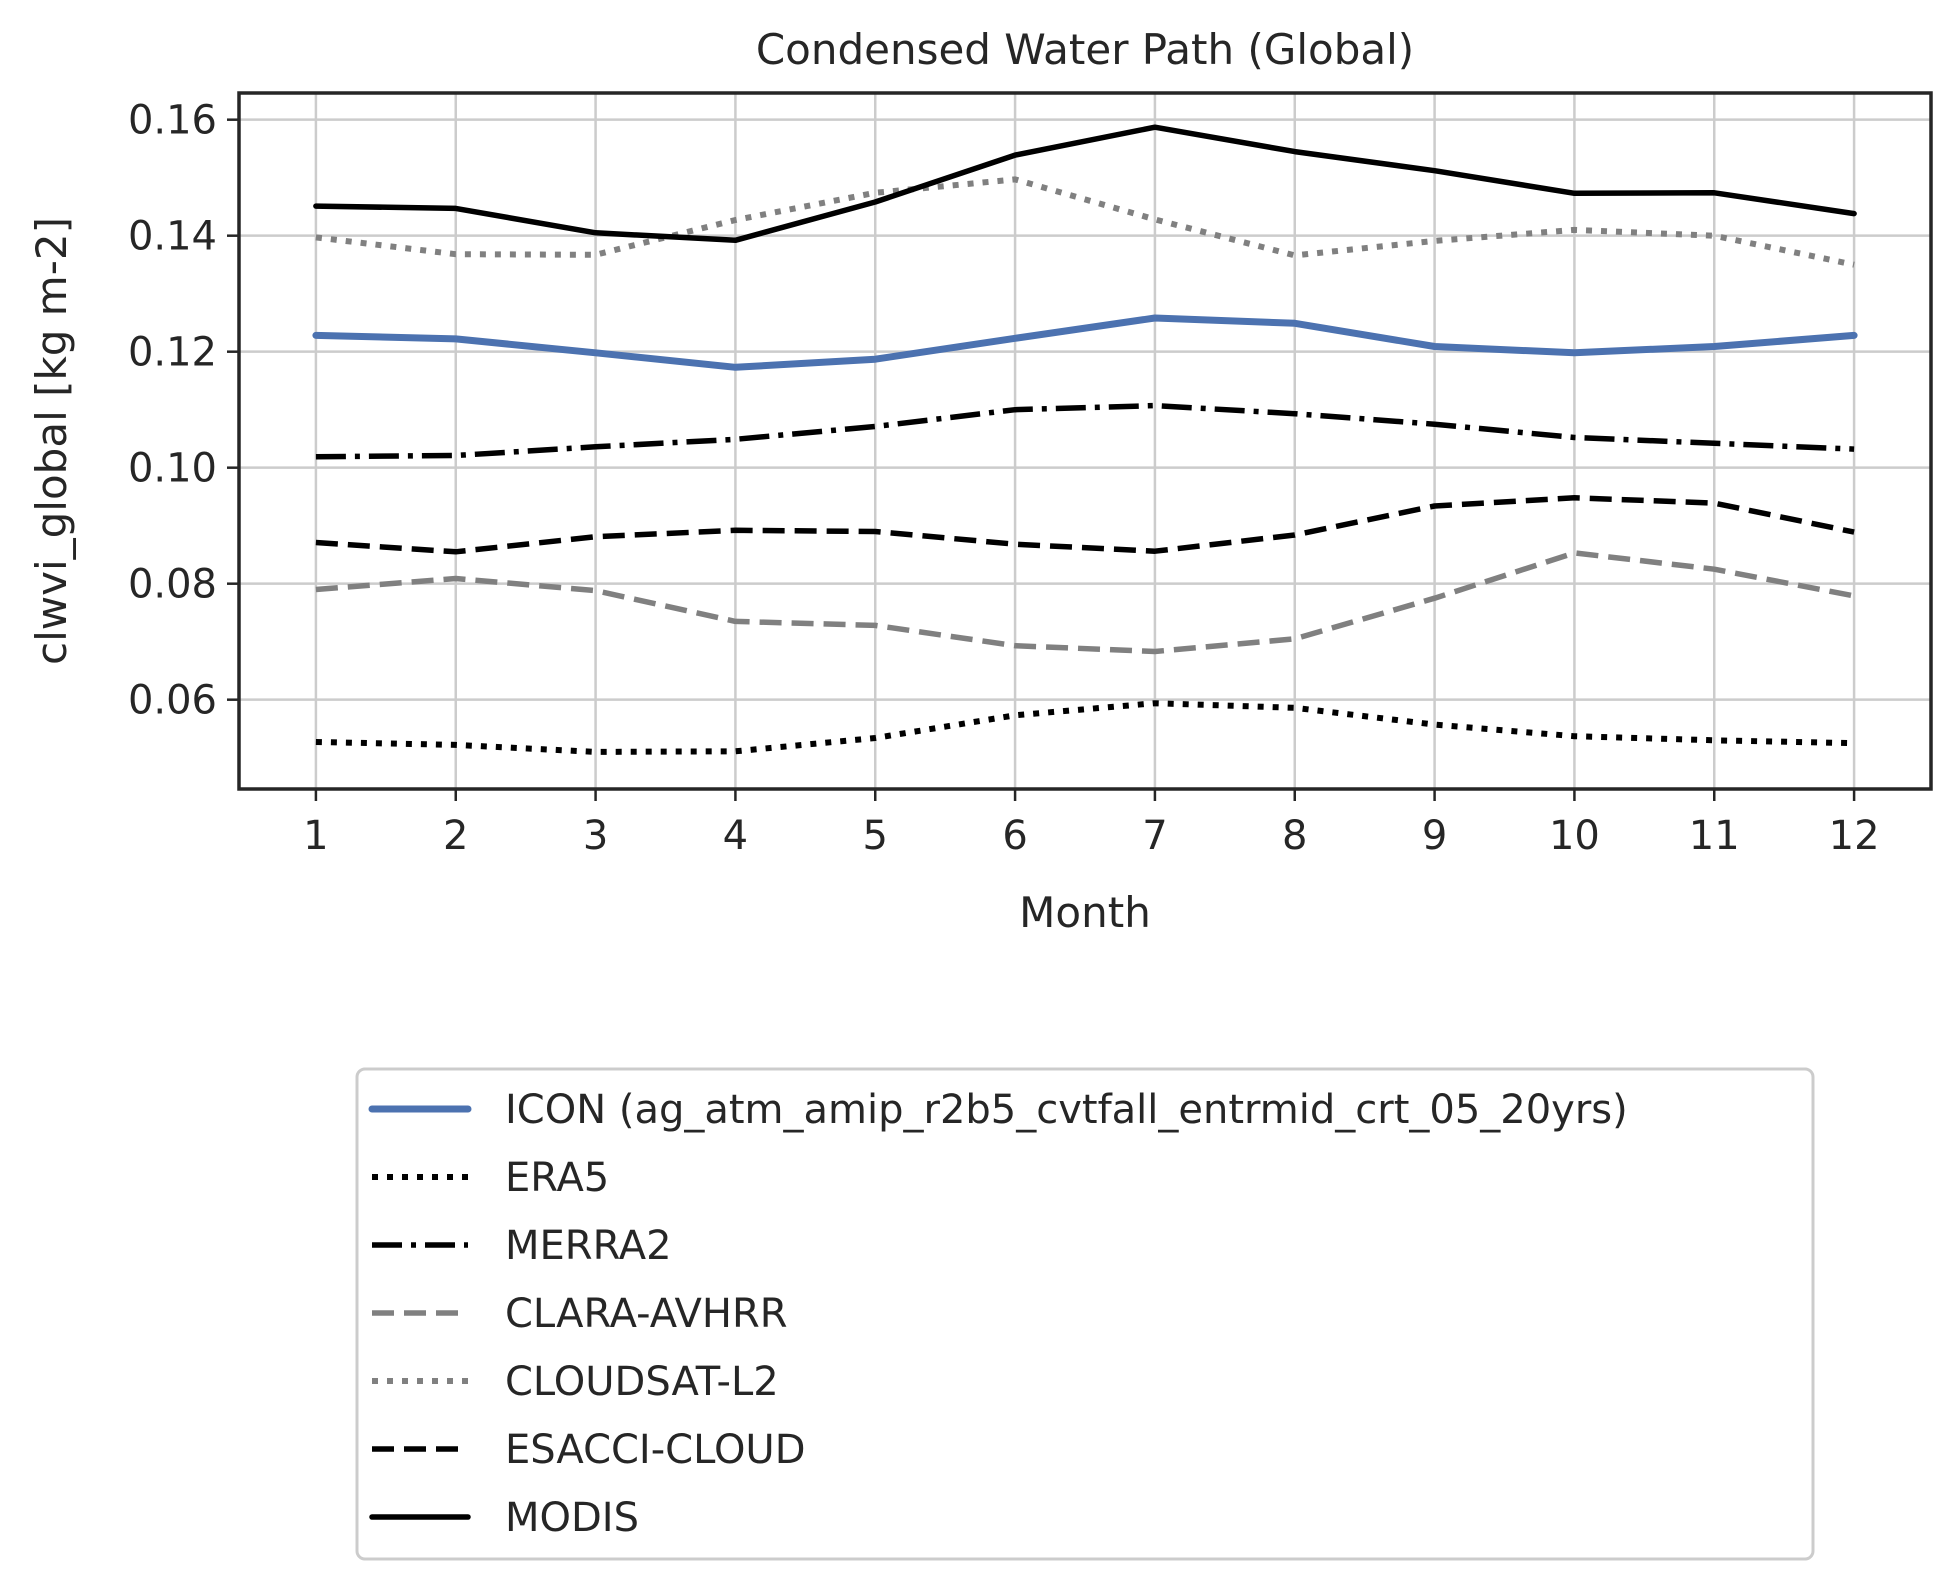 This screenshot has height=1585, width=1954. What do you see at coordinates (315, 836) in the screenshot?
I see `x-tick-label: 1` at bounding box center [315, 836].